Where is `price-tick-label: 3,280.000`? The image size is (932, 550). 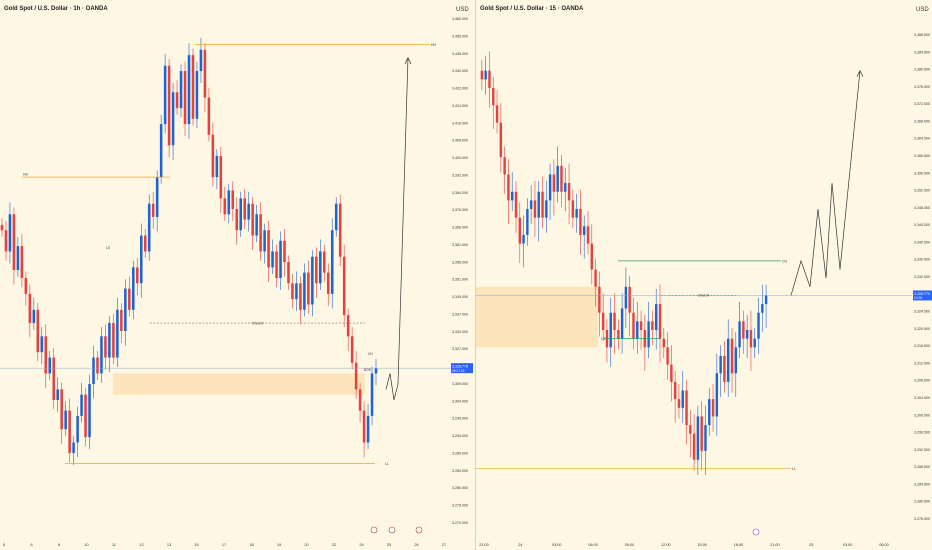 price-tick-label: 3,280.000 is located at coordinates (460, 488).